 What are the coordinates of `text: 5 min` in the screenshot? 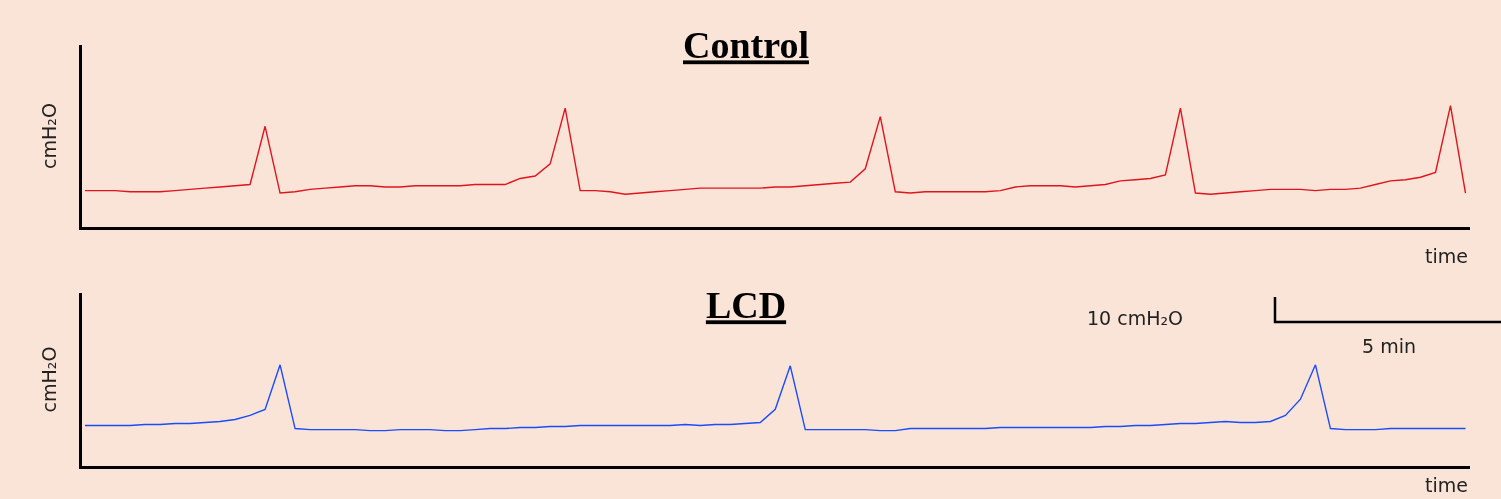 It's located at (1389, 346).